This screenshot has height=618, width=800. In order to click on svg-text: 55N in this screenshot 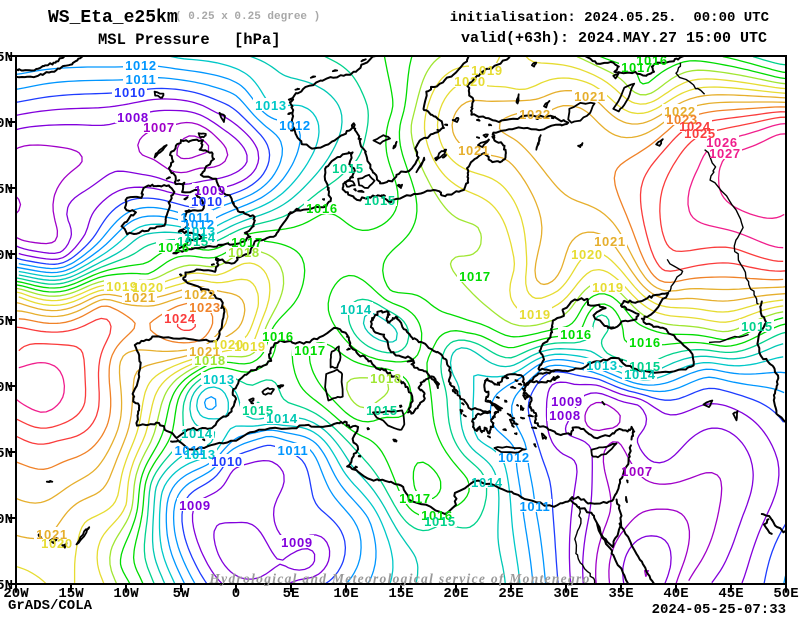, I will do `click(6, 190)`.